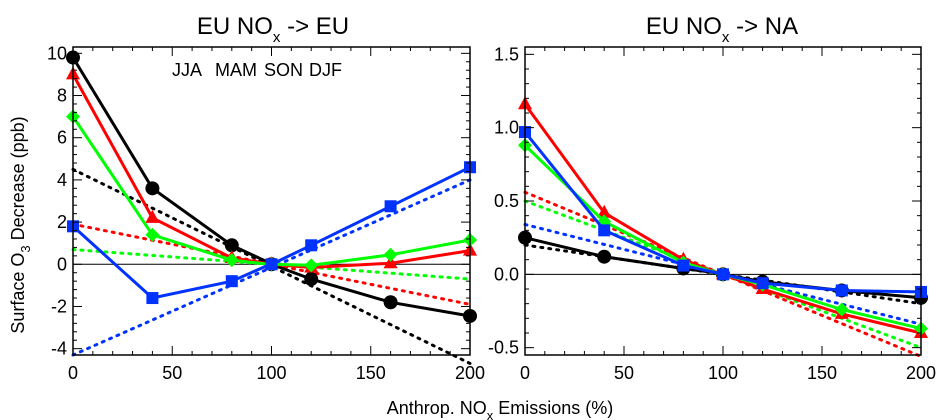 The width and height of the screenshot is (943, 420). Describe the element at coordinates (506, 274) in the screenshot. I see `right-y-tick-label: 0.0` at that location.